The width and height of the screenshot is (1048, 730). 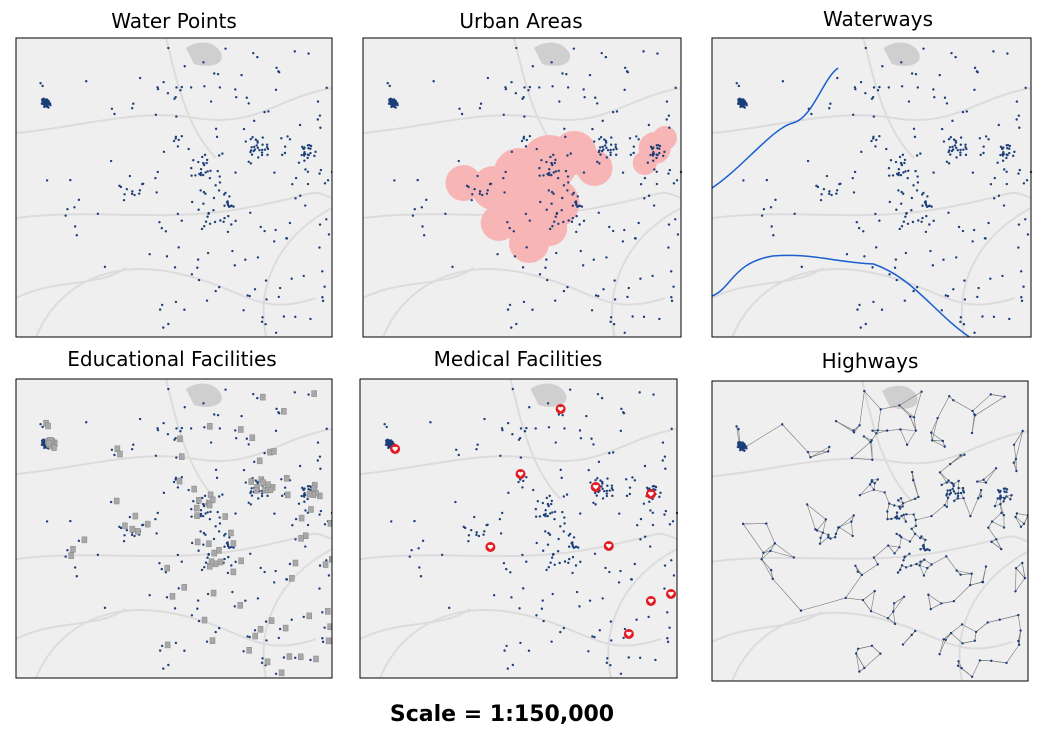 I want to click on hospital-icon-heart, so click(x=651, y=494).